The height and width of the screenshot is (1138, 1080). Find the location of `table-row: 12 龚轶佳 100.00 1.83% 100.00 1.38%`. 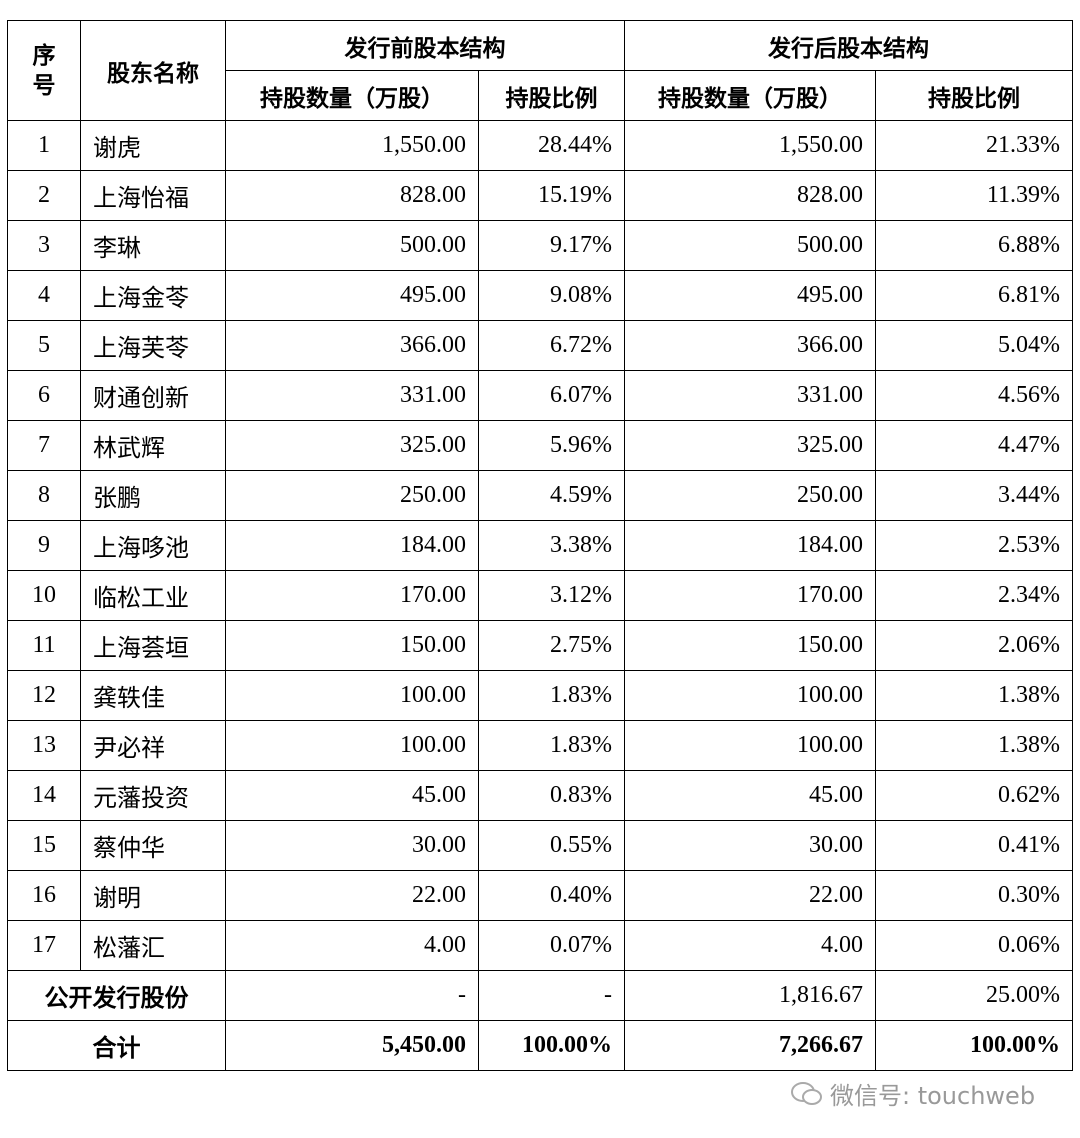

table-row: 12 龚轶佳 100.00 1.83% 100.00 1.38% is located at coordinates (540, 695).